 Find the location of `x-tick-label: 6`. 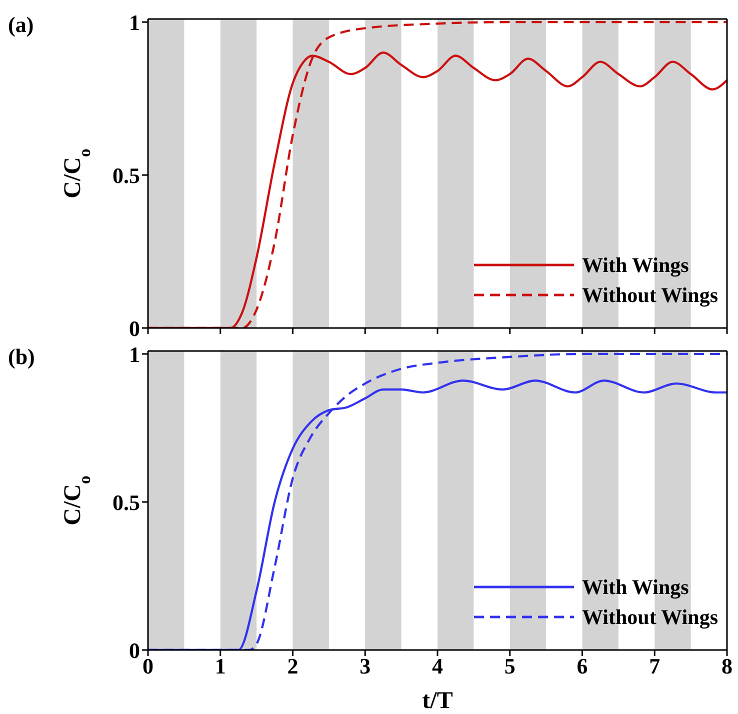

x-tick-label: 6 is located at coordinates (582, 666).